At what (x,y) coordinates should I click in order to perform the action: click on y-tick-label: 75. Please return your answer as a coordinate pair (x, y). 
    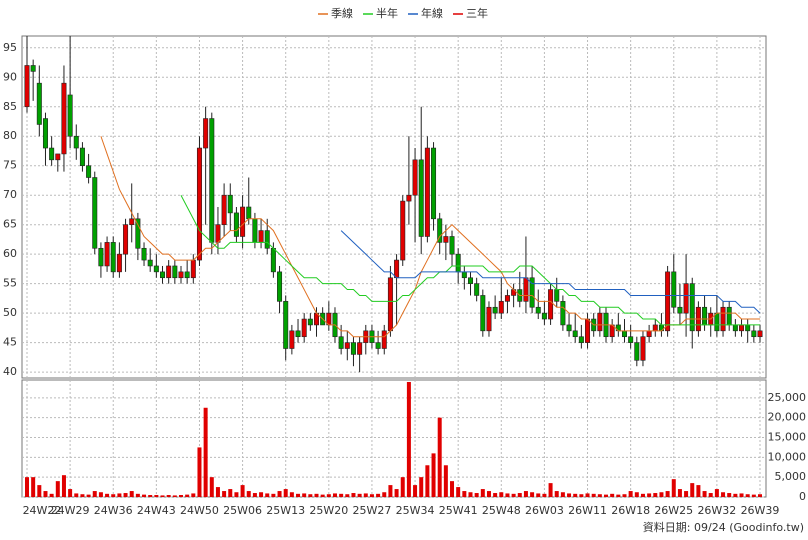
    Looking at the image, I should click on (10, 165).